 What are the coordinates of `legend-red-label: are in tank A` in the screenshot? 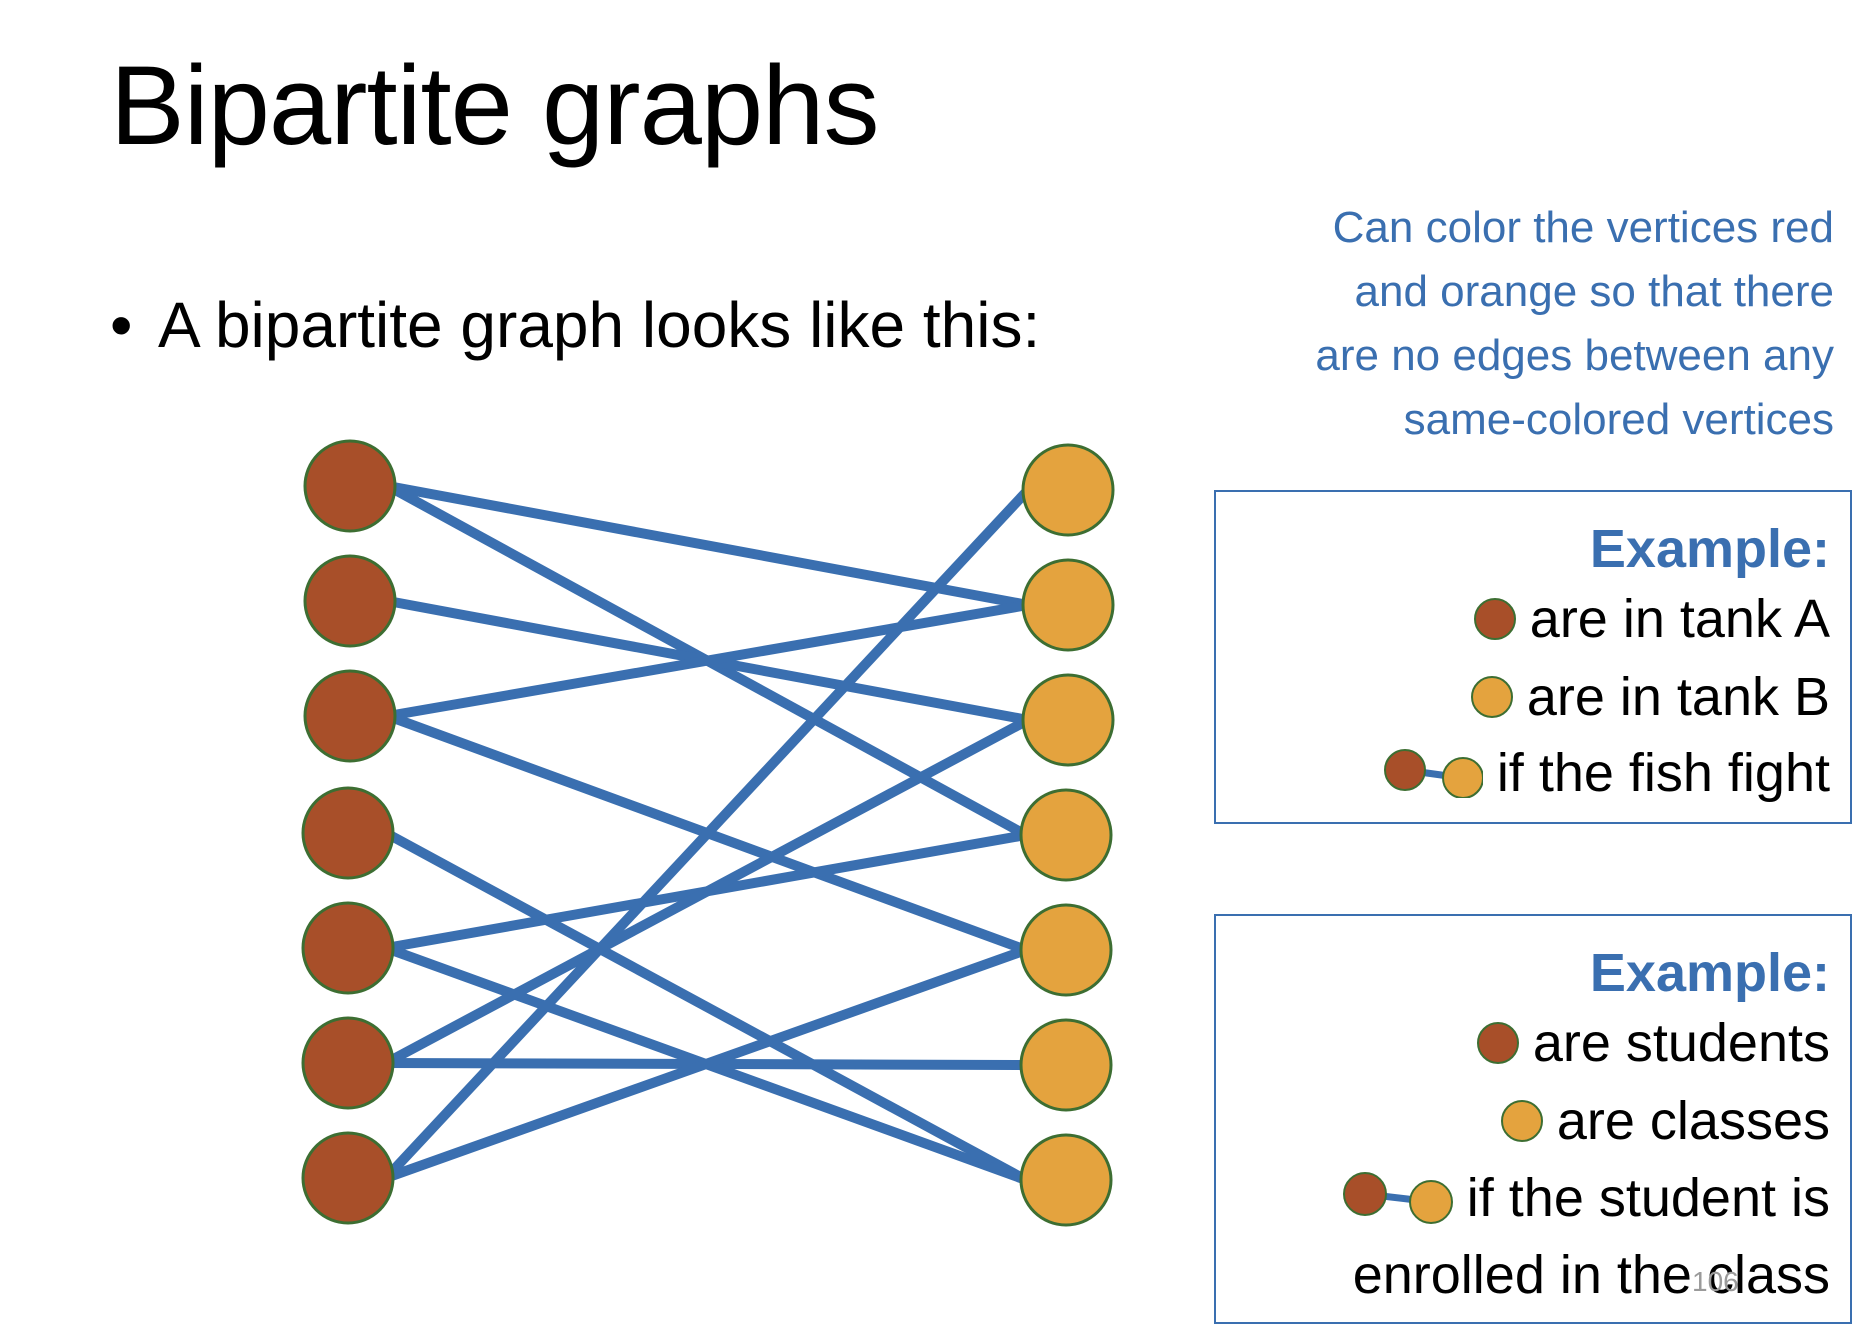 It's located at (1679, 619).